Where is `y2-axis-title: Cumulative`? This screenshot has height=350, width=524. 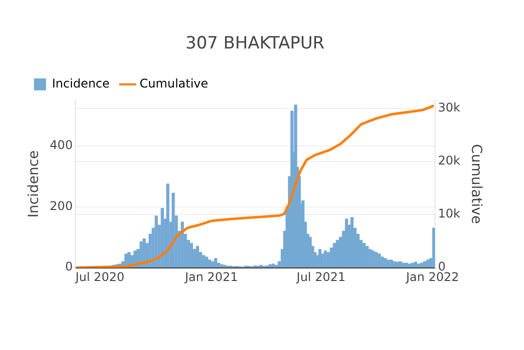
y2-axis-title: Cumulative is located at coordinates (476, 184).